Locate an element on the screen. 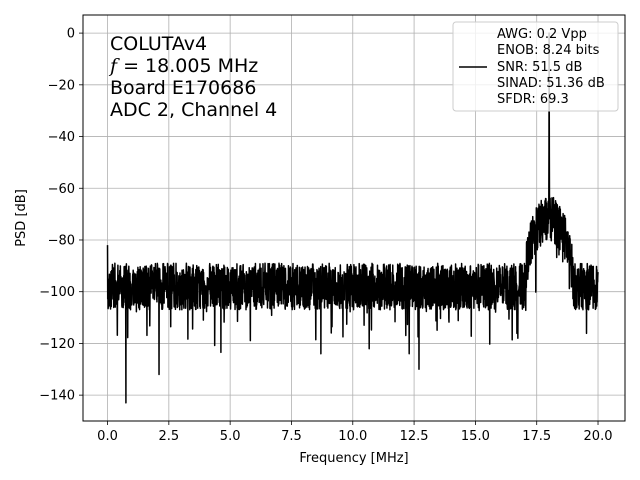  x-tick-label: 0.0 is located at coordinates (107, 436).